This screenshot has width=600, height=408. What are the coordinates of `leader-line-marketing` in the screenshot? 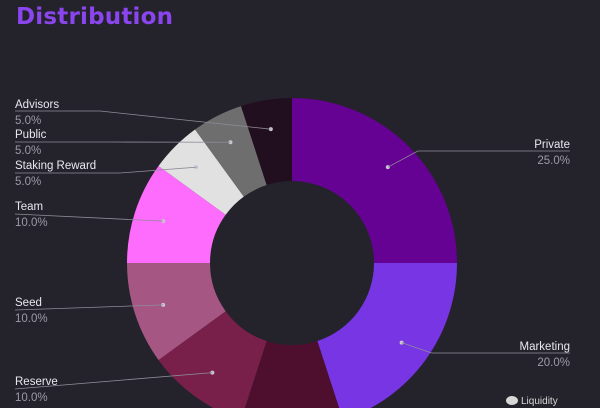 It's located at (485, 348).